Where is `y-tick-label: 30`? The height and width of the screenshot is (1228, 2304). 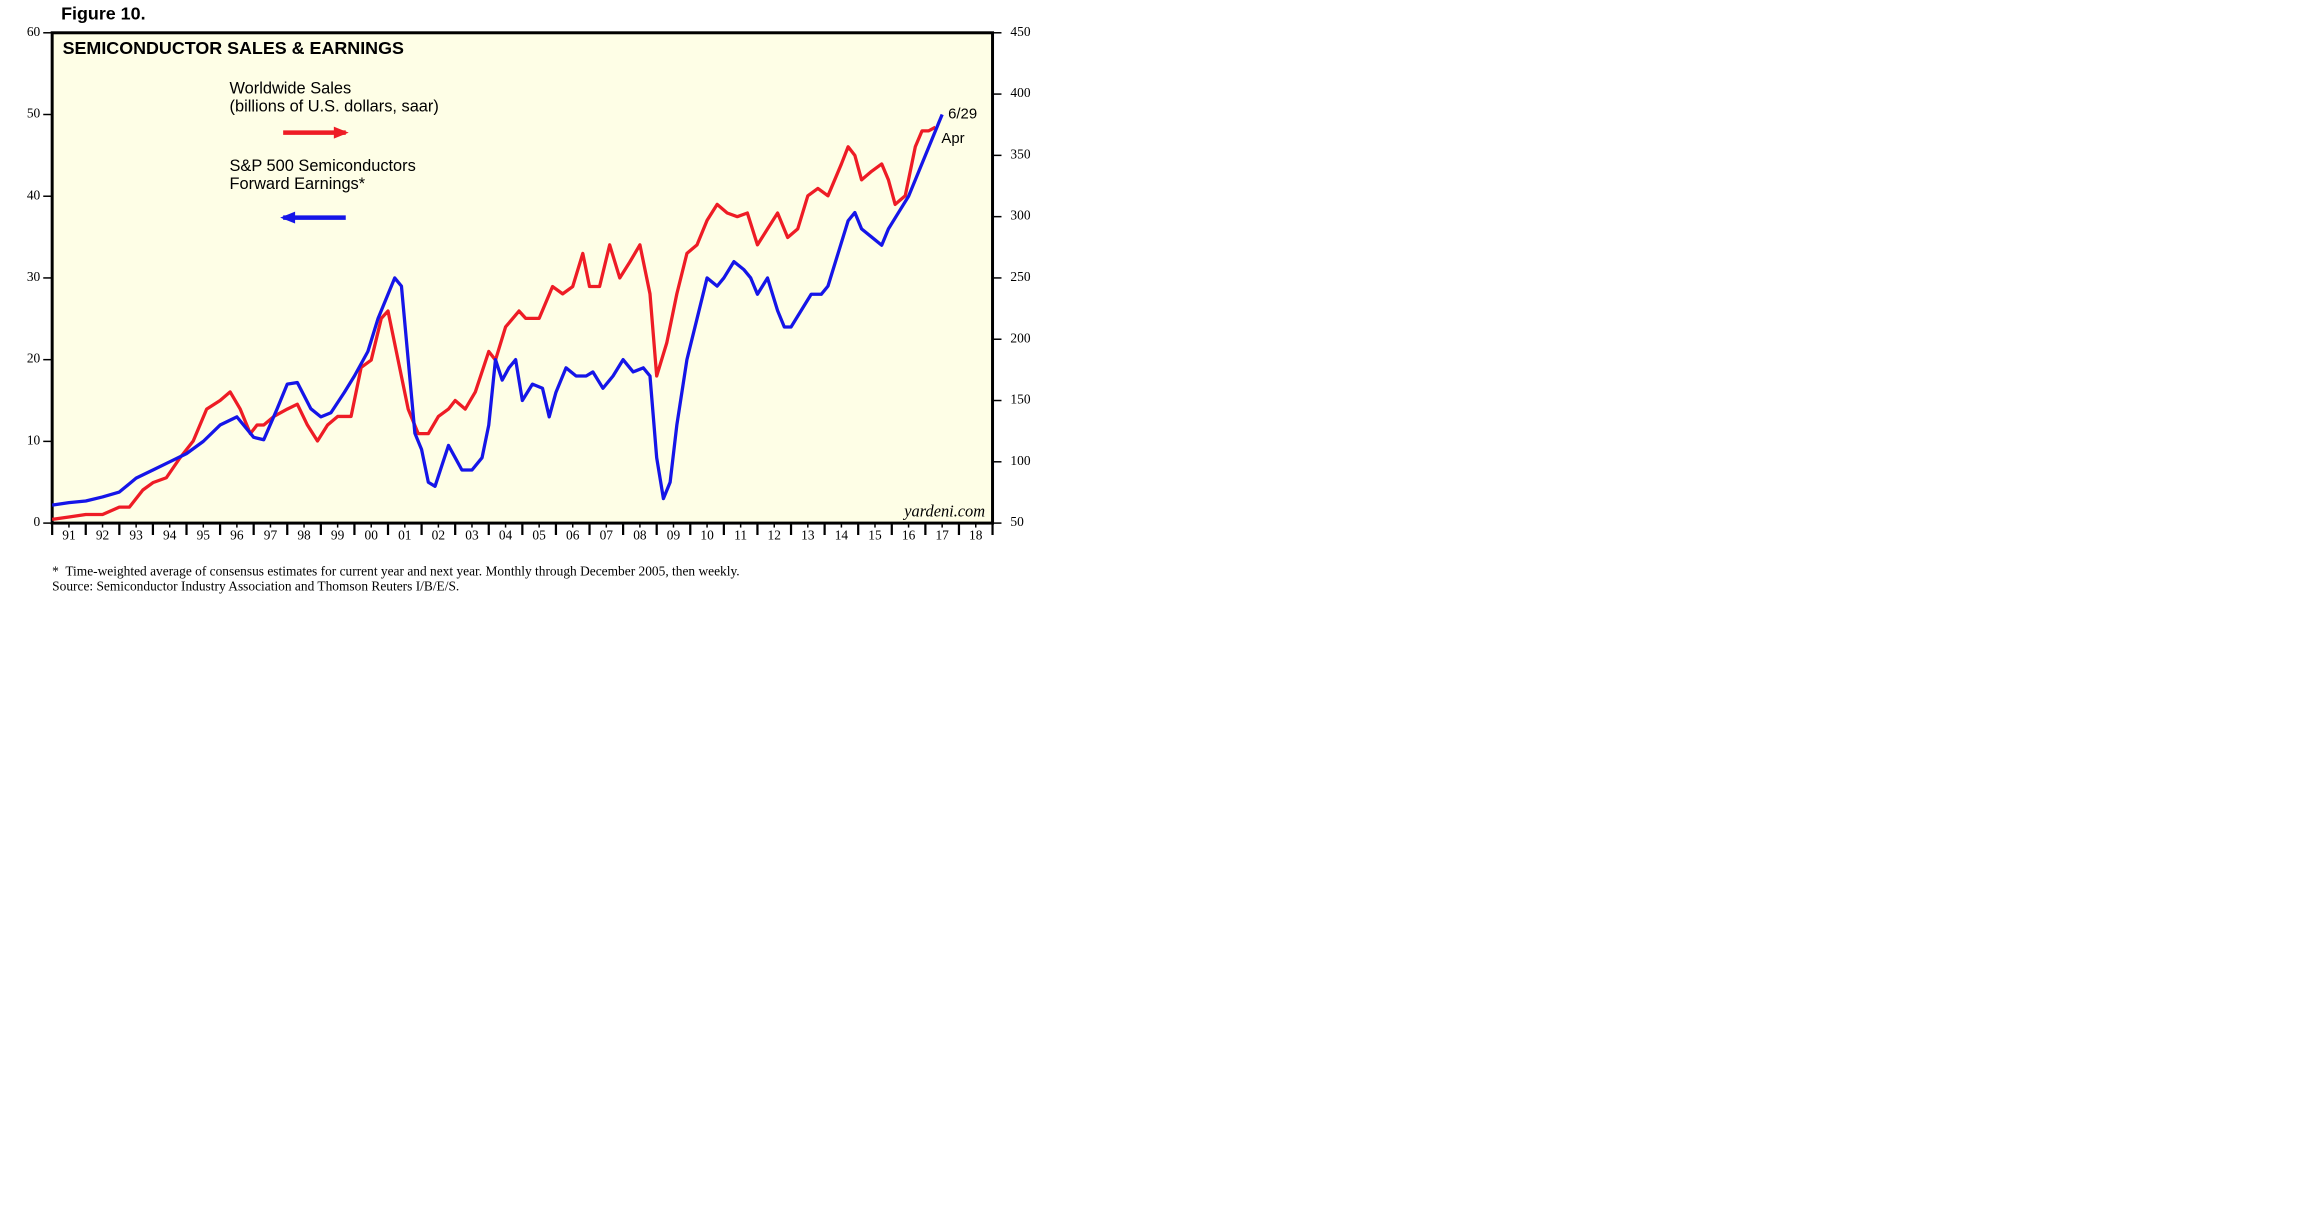
y-tick-label: 30 is located at coordinates (34, 276).